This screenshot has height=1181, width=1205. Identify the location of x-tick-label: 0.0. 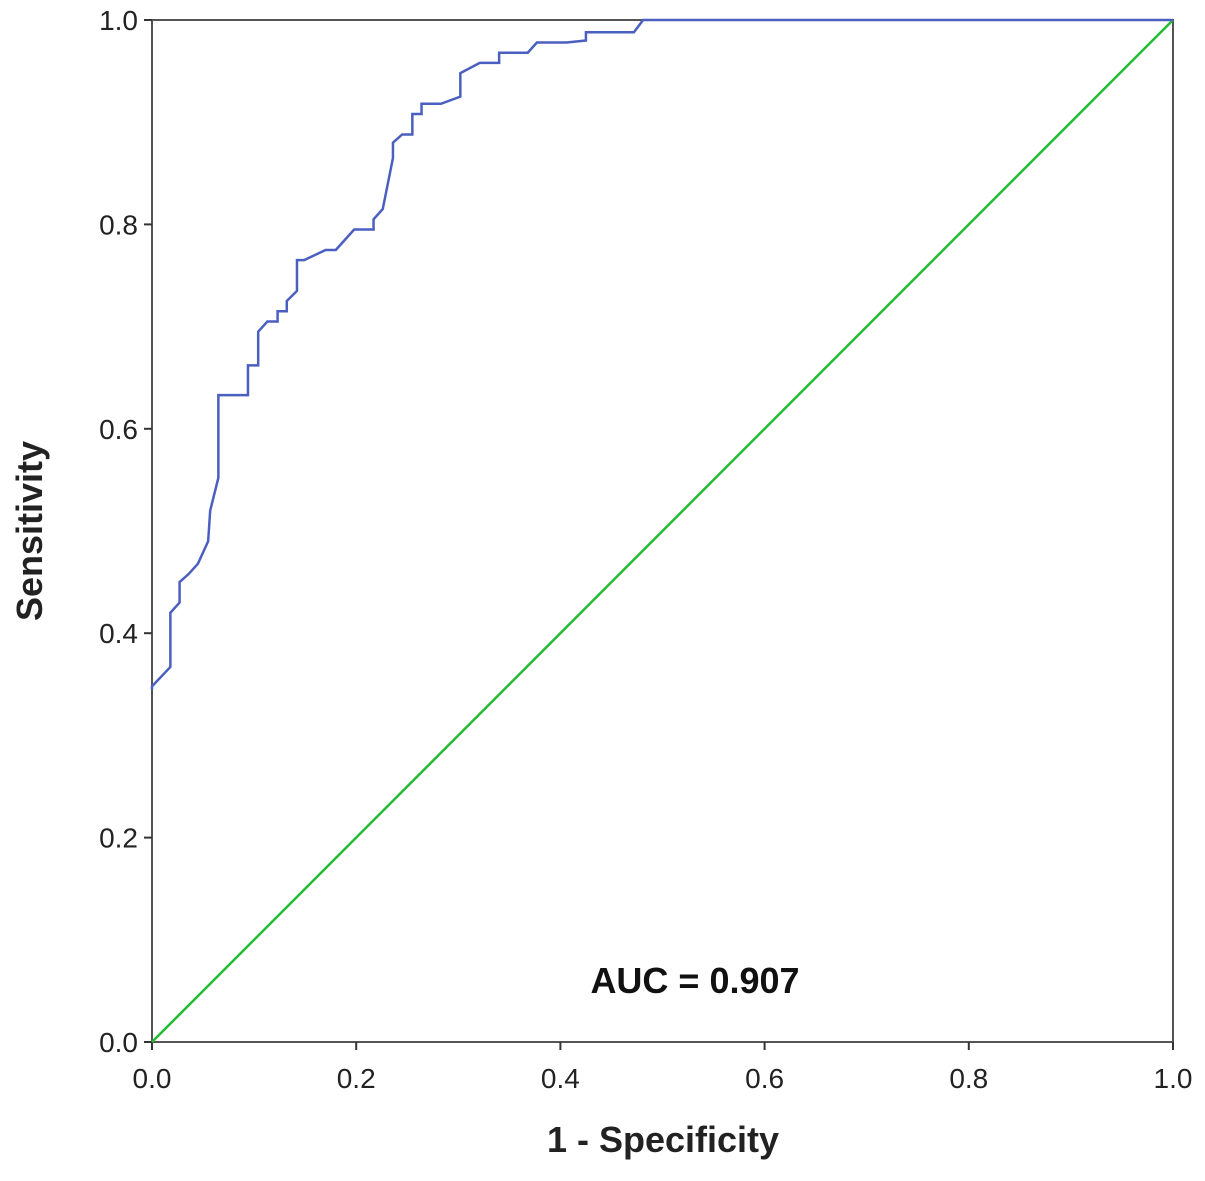
(152, 1078).